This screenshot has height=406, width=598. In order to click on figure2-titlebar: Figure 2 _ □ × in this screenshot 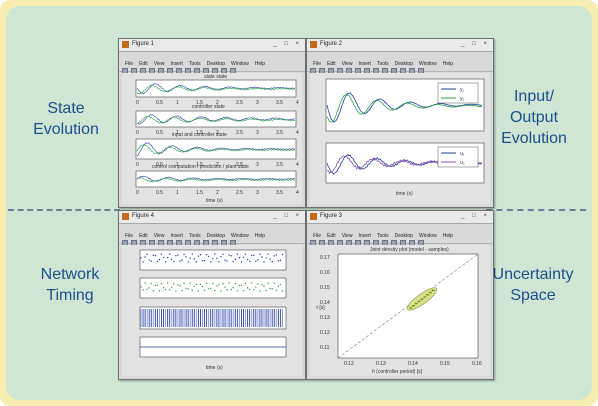, I will do `click(400, 45)`.